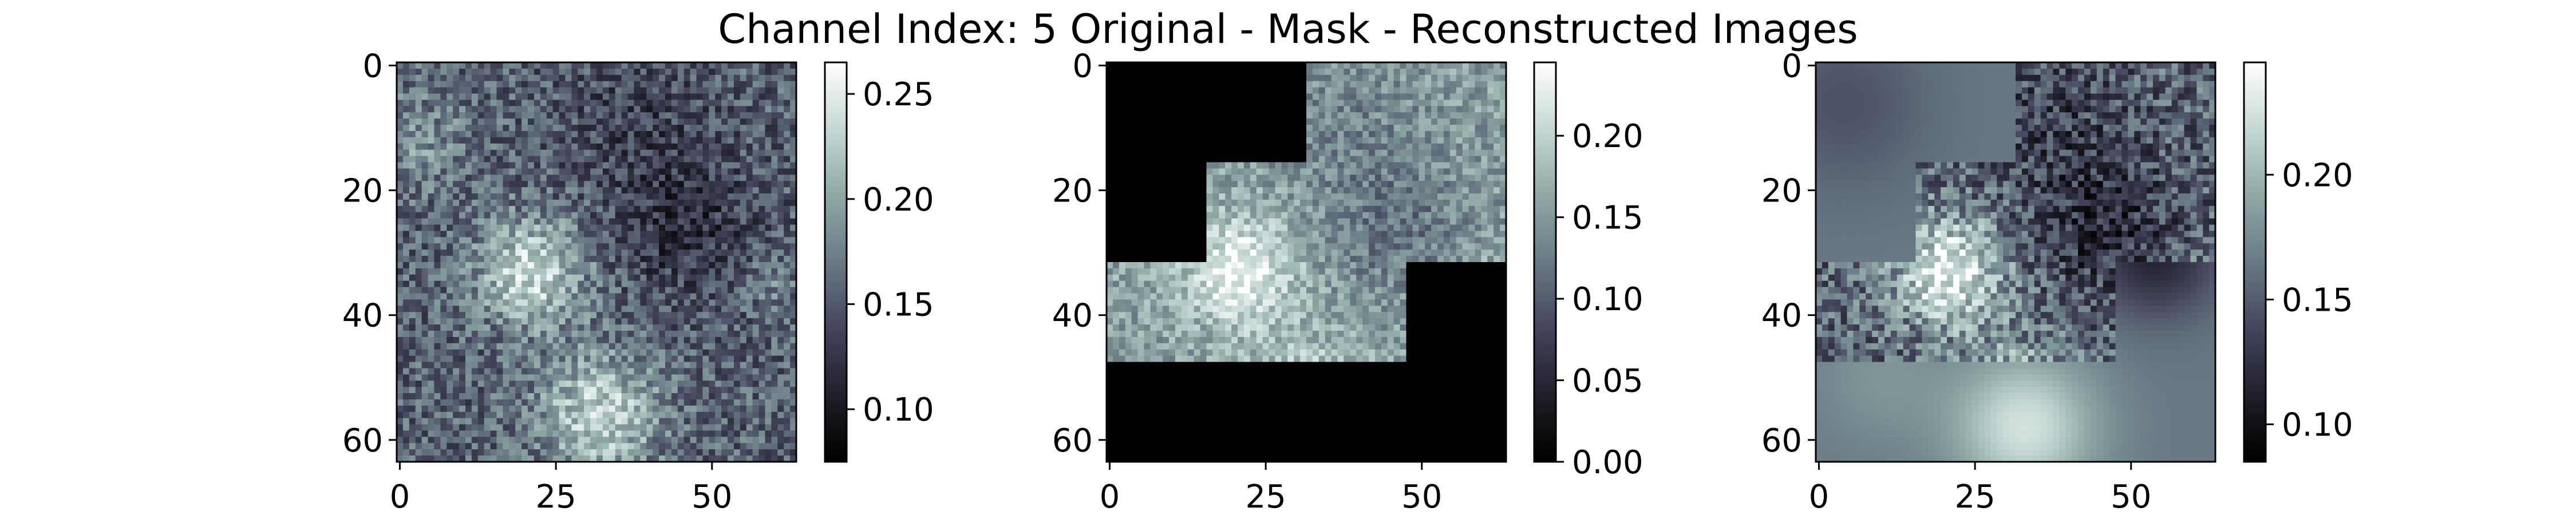 Image resolution: width=2576 pixels, height=515 pixels. What do you see at coordinates (836, 250) in the screenshot?
I see `colorbar-segment` at bounding box center [836, 250].